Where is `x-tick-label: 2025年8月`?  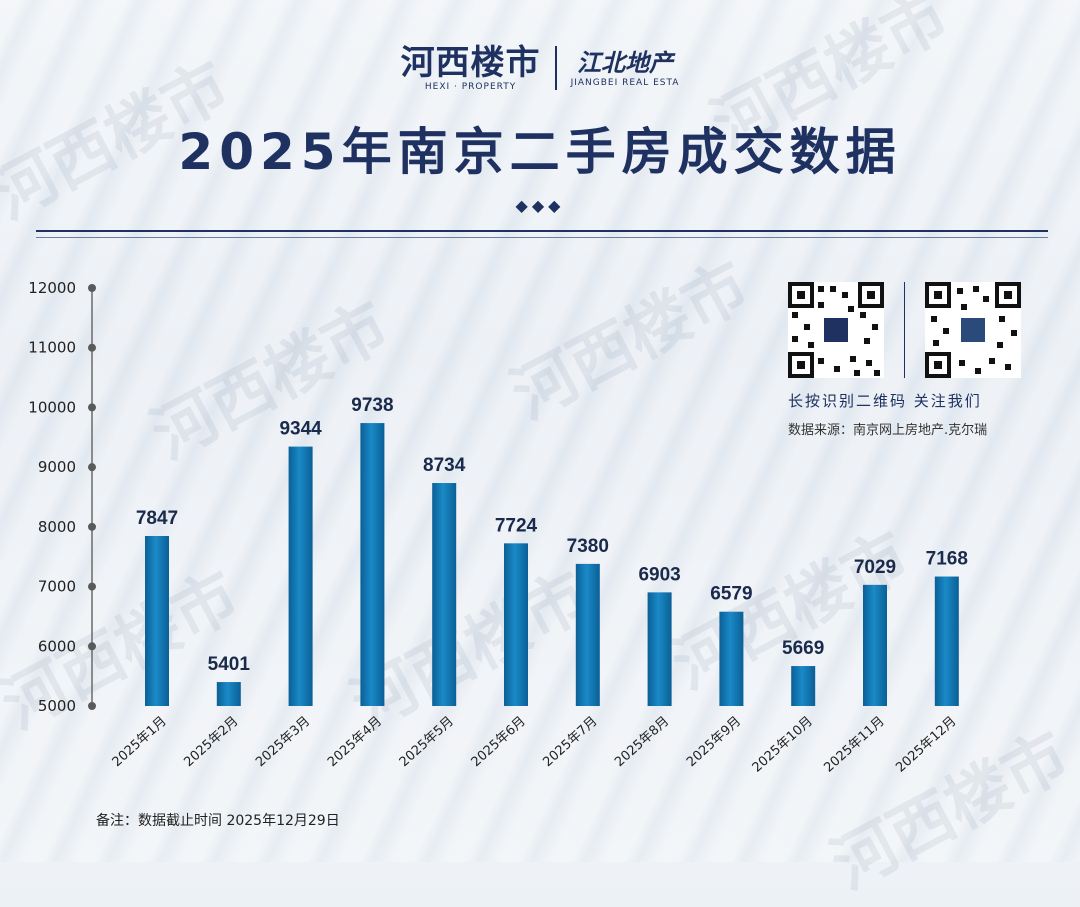 x-tick-label: 2025年8月 is located at coordinates (642, 742).